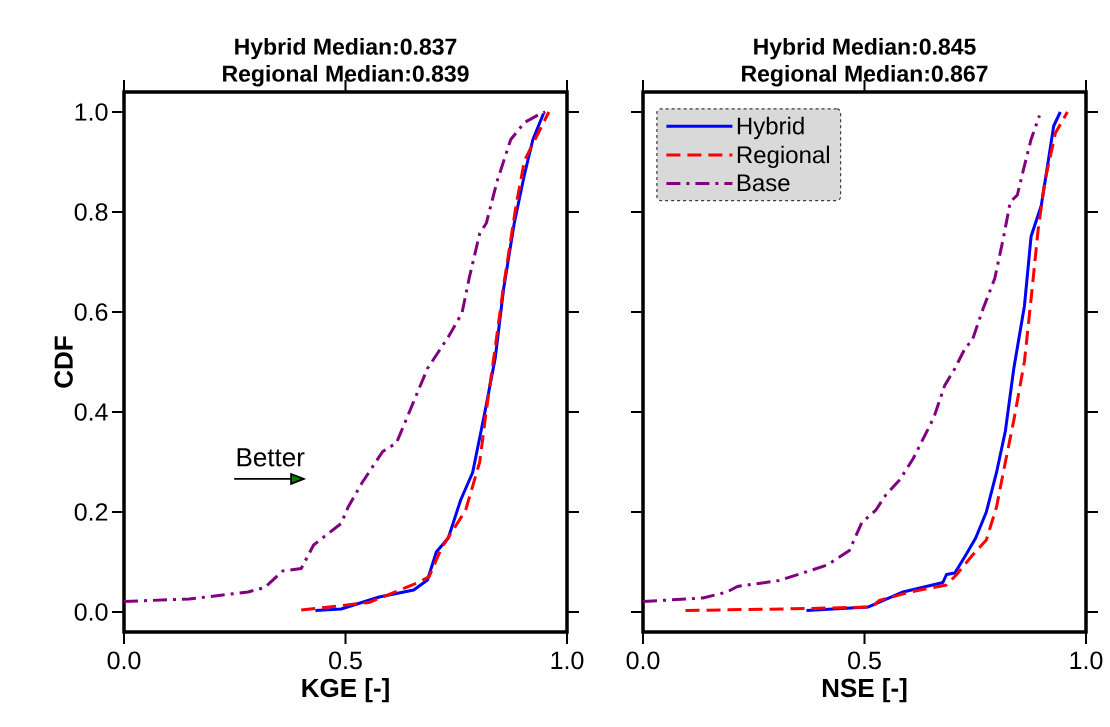 Image resolution: width=1110 pixels, height=727 pixels. I want to click on chart-subtitle: Regional Median:0.867, so click(865, 75).